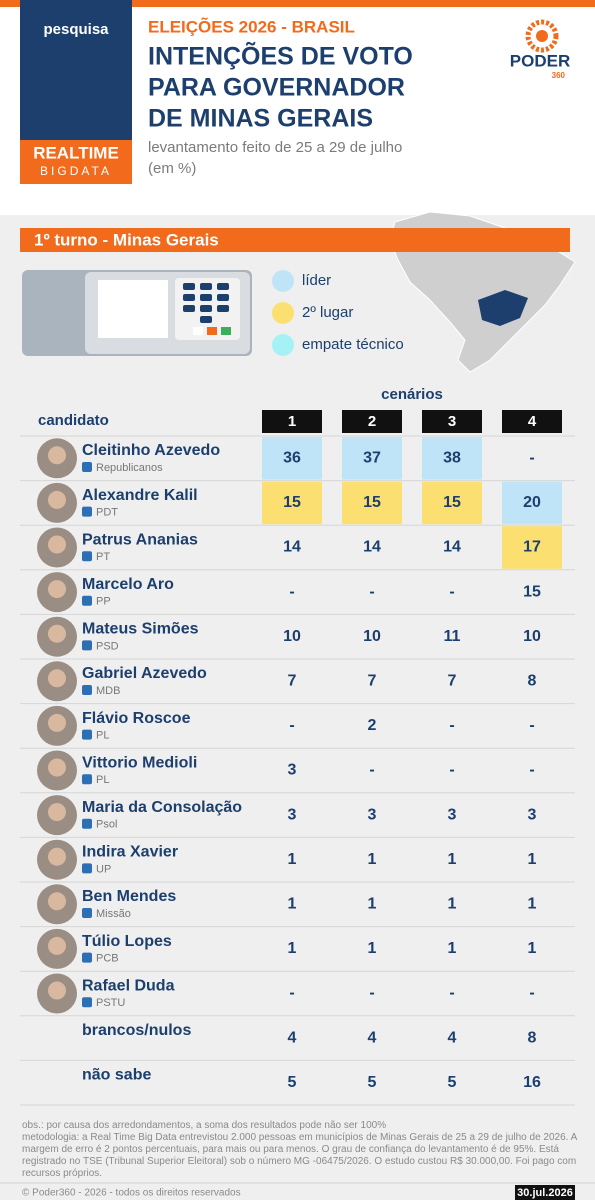  What do you see at coordinates (151, 450) in the screenshot?
I see `candidate-name: Cleitinho Azevedo` at bounding box center [151, 450].